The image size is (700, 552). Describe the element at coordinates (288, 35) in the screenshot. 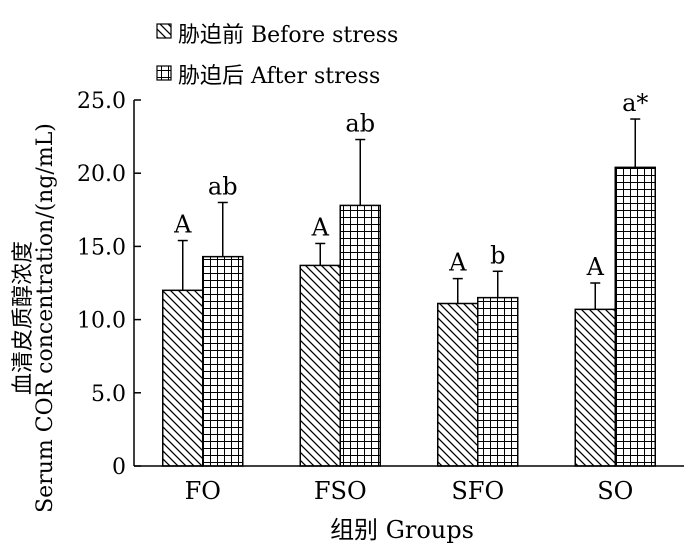

I see `legend-label-before: 胁迫前 Before stress` at that location.